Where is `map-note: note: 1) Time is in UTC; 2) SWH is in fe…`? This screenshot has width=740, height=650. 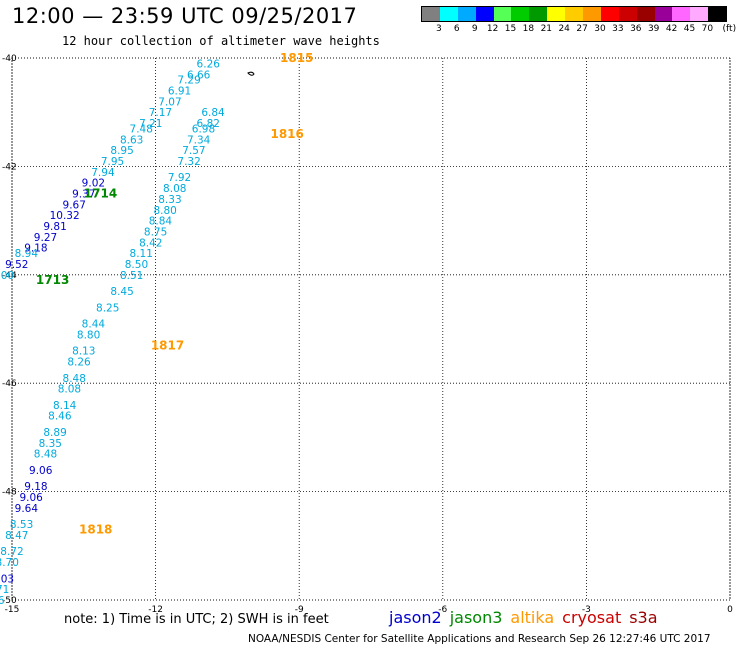
map-note: note: 1) Time is in UTC; 2) SWH is in fe… is located at coordinates (196, 619).